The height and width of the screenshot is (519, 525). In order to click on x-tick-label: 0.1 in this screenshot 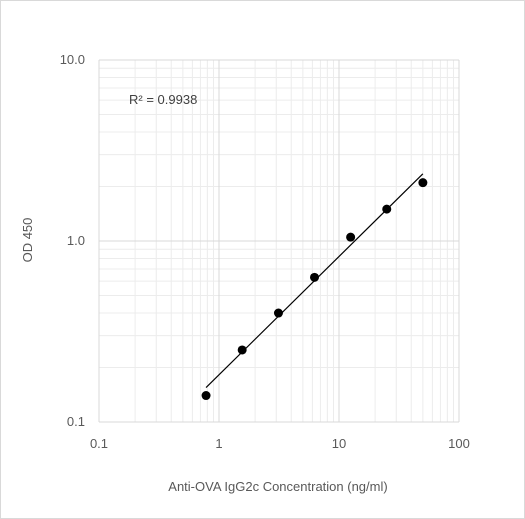, I will do `click(99, 443)`.